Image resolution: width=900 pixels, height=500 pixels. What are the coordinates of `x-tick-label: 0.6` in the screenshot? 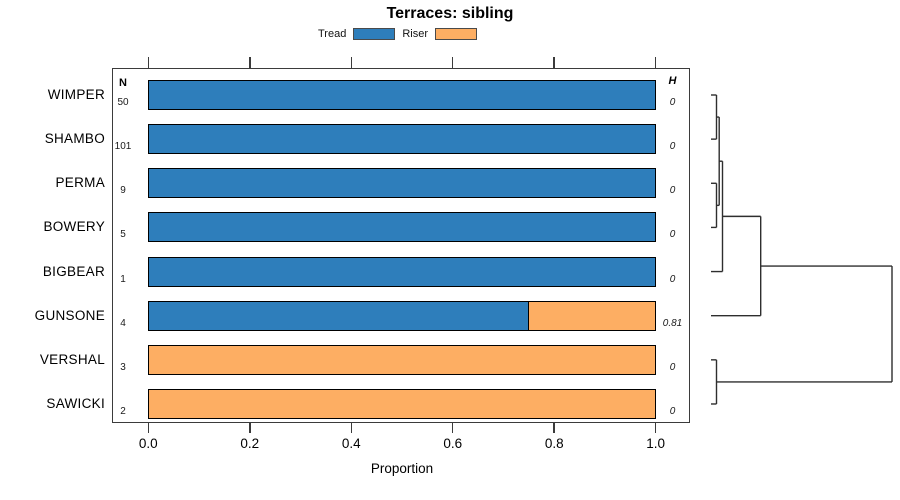 It's located at (453, 443).